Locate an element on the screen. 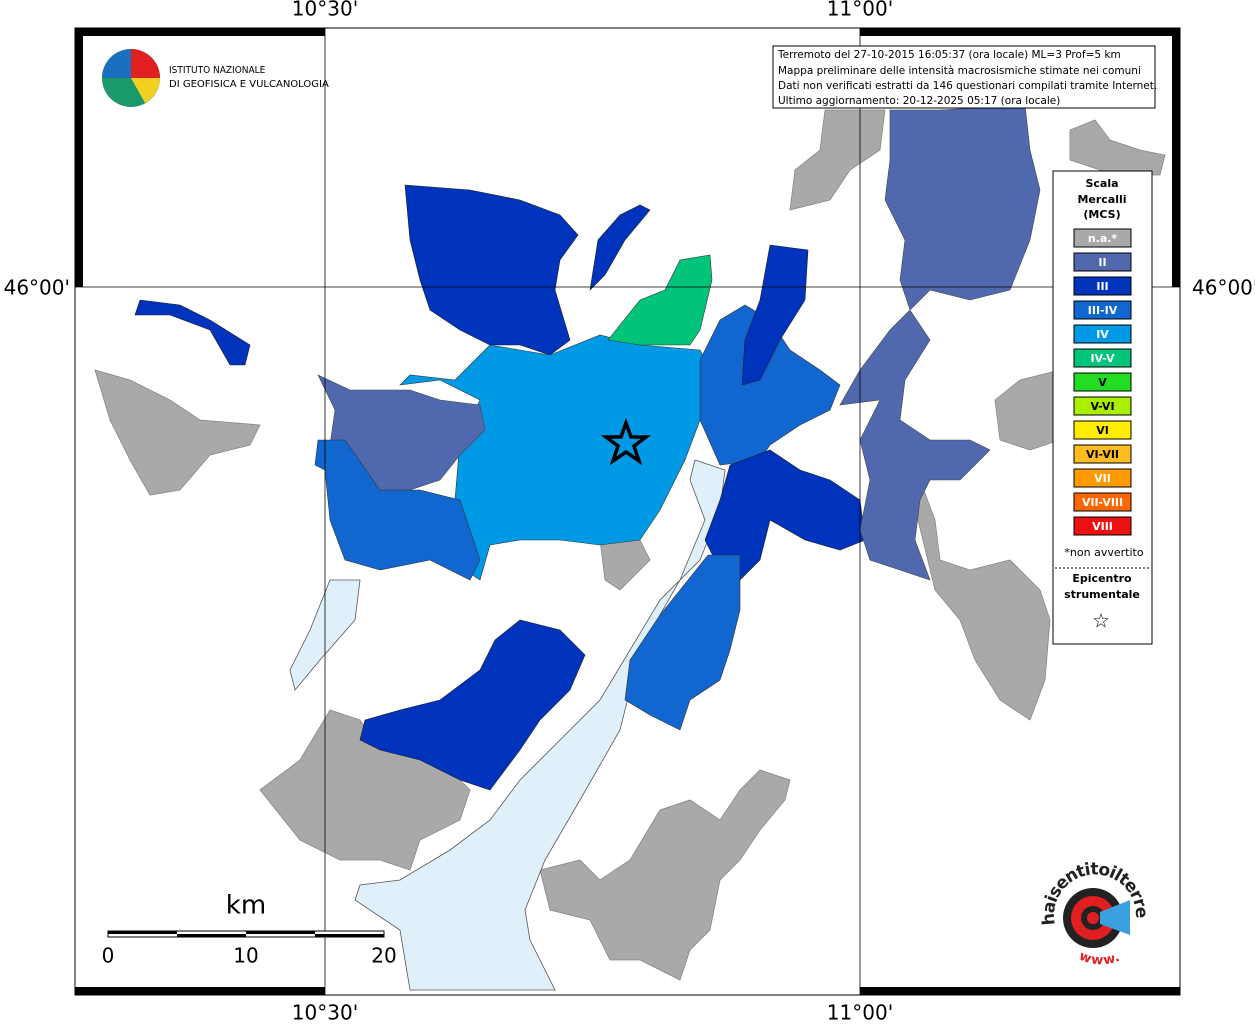  legend-epicenter: strumentale is located at coordinates (1102, 594).